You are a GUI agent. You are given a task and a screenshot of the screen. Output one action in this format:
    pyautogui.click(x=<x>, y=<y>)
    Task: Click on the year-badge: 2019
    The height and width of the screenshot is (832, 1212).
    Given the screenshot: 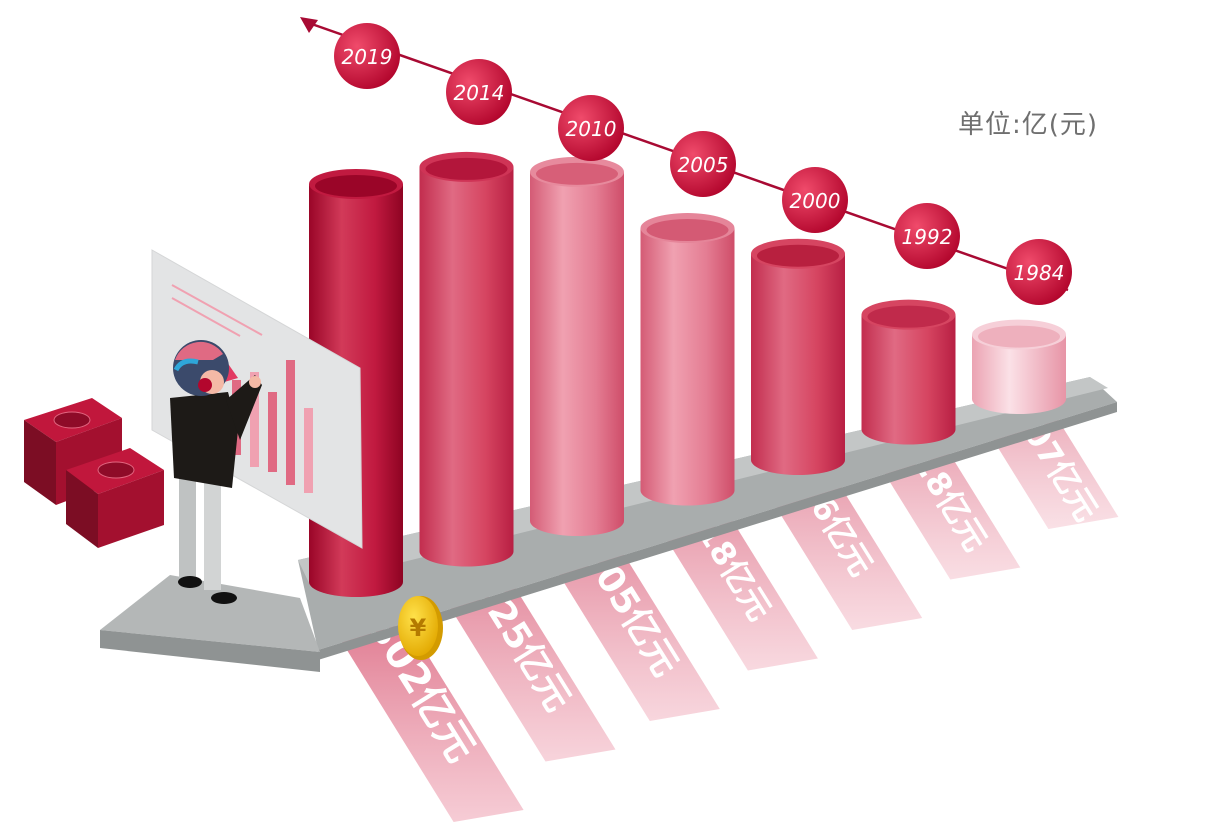 What is the action you would take?
    pyautogui.click(x=367, y=56)
    